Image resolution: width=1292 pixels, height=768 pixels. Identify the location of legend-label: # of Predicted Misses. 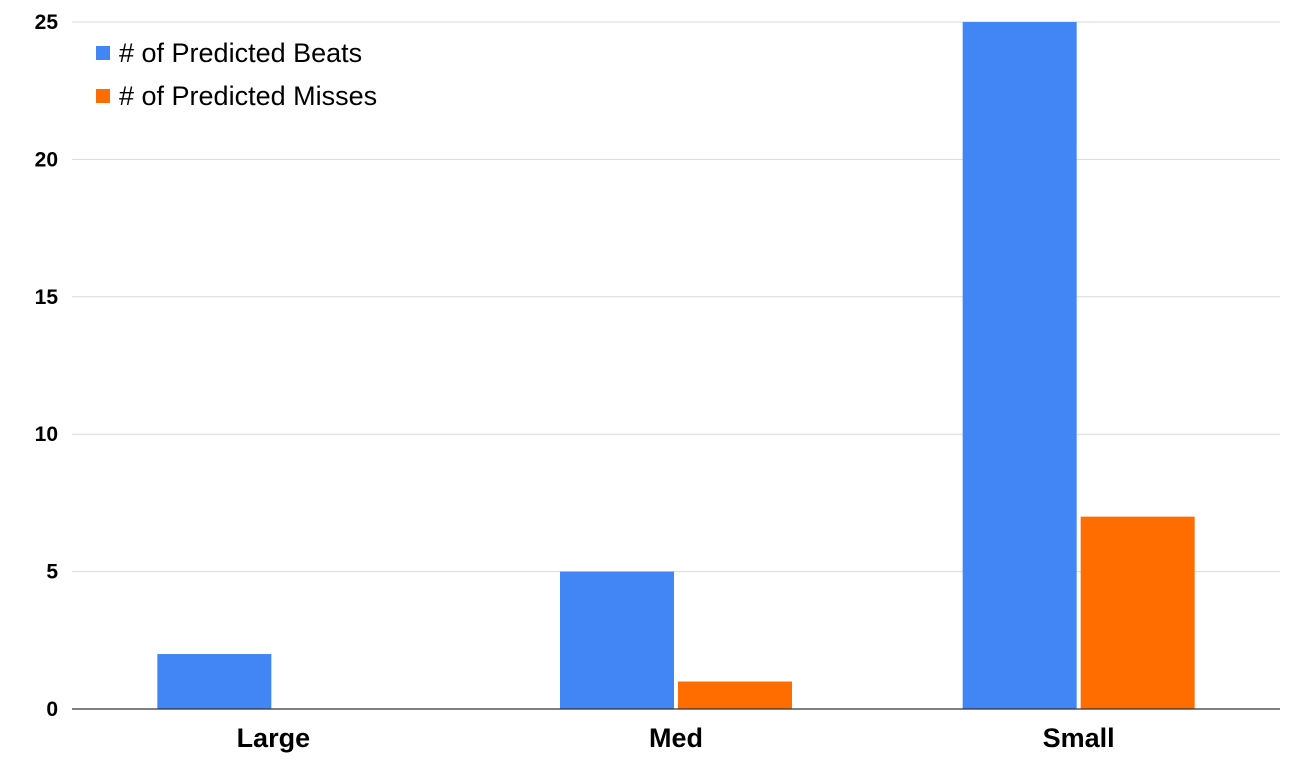
(248, 96).